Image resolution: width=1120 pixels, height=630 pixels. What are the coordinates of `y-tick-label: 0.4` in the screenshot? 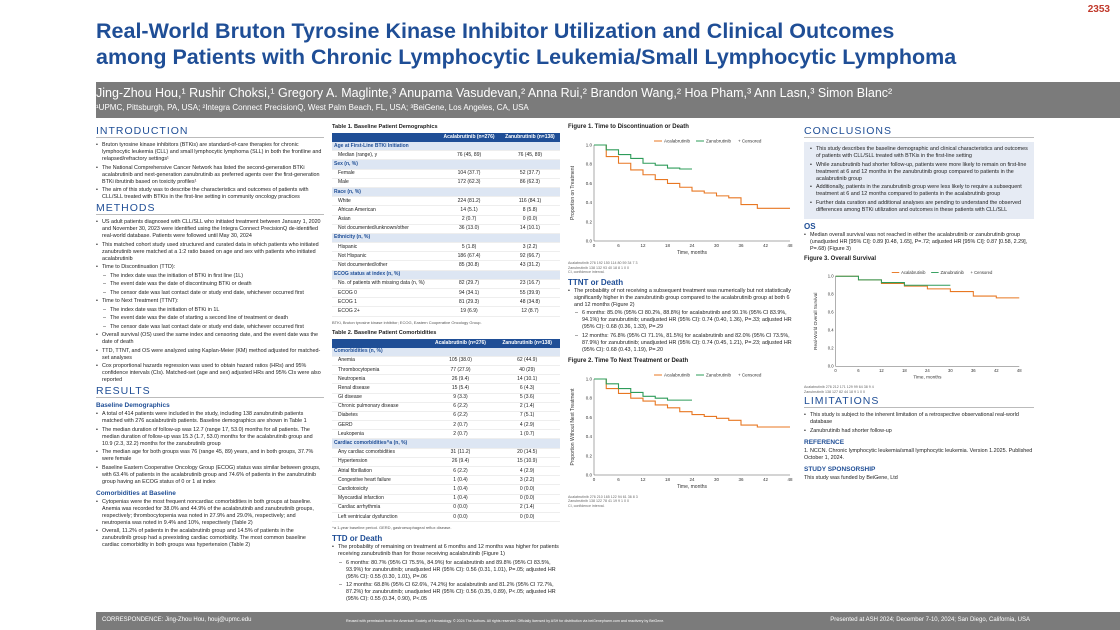 It's located at (589, 436).